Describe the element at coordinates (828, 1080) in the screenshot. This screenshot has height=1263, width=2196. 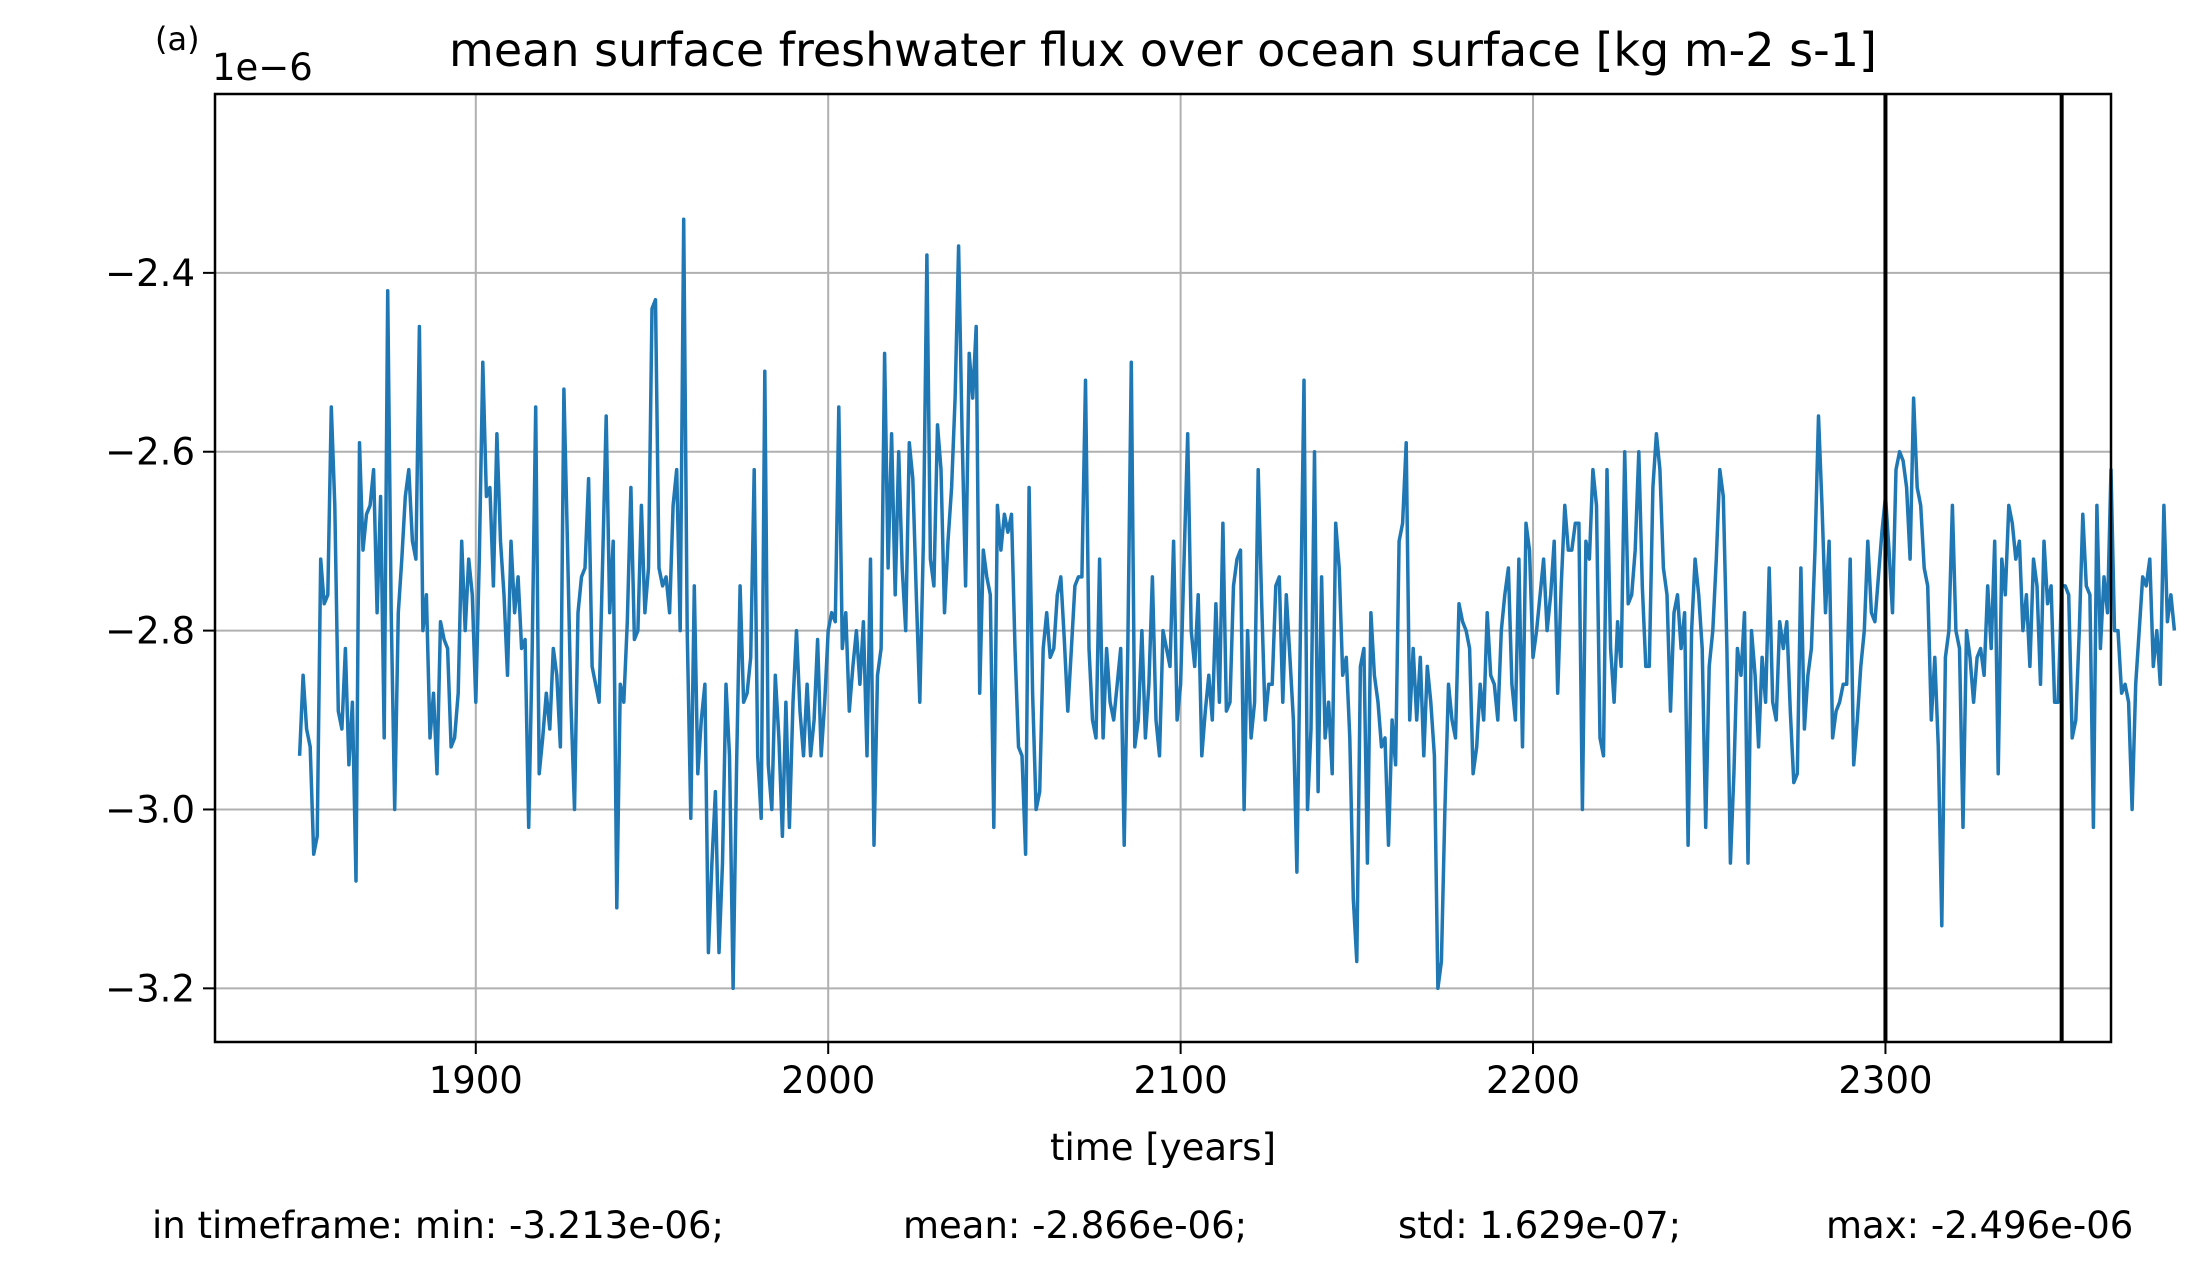
I see `x-tick-label: 2000` at that location.